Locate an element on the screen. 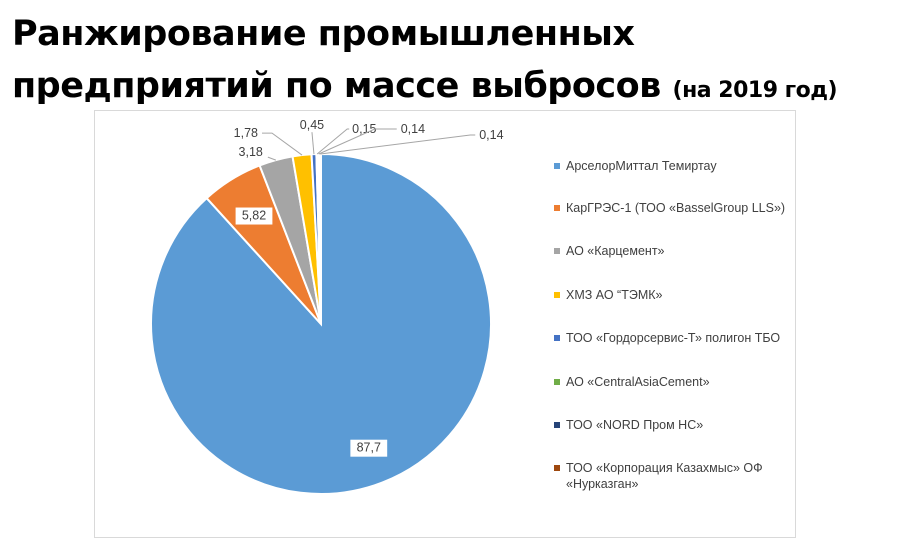  legend-item-nordprom: ТОО «NORD Пром НС» is located at coordinates (674, 425).